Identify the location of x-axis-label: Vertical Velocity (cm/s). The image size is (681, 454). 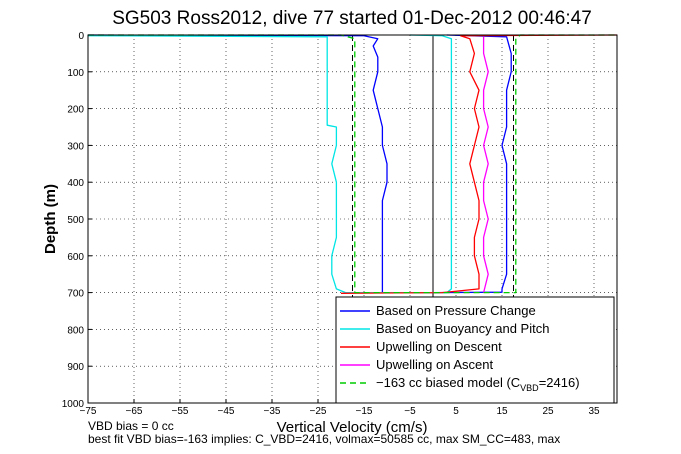
(352, 427).